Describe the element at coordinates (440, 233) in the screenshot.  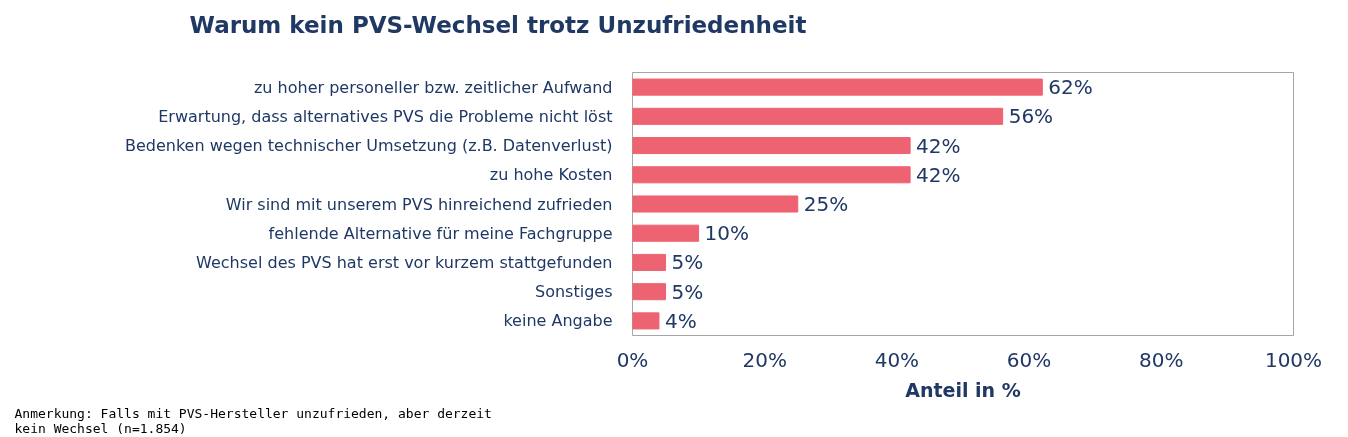
I see `y-tick-label: fehlende Alternative für meine Fachgruppe` at that location.